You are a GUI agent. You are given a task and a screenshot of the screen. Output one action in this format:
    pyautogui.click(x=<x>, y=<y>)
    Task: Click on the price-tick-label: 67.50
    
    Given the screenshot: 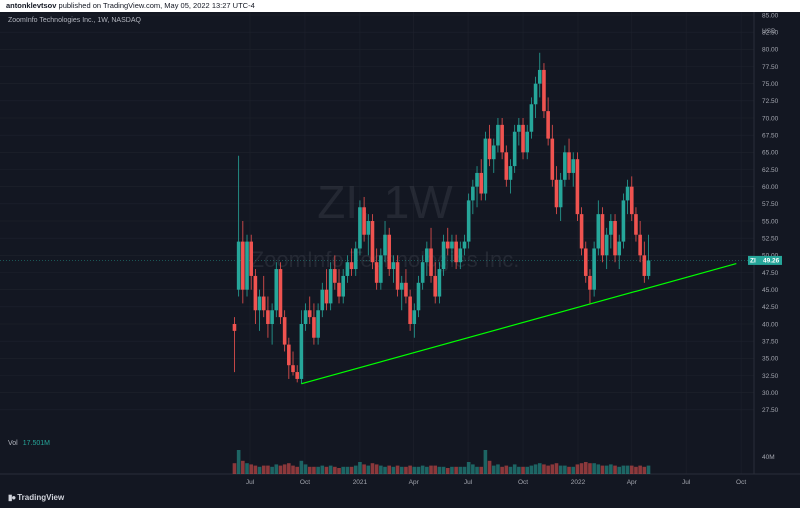 What is the action you would take?
    pyautogui.click(x=770, y=135)
    